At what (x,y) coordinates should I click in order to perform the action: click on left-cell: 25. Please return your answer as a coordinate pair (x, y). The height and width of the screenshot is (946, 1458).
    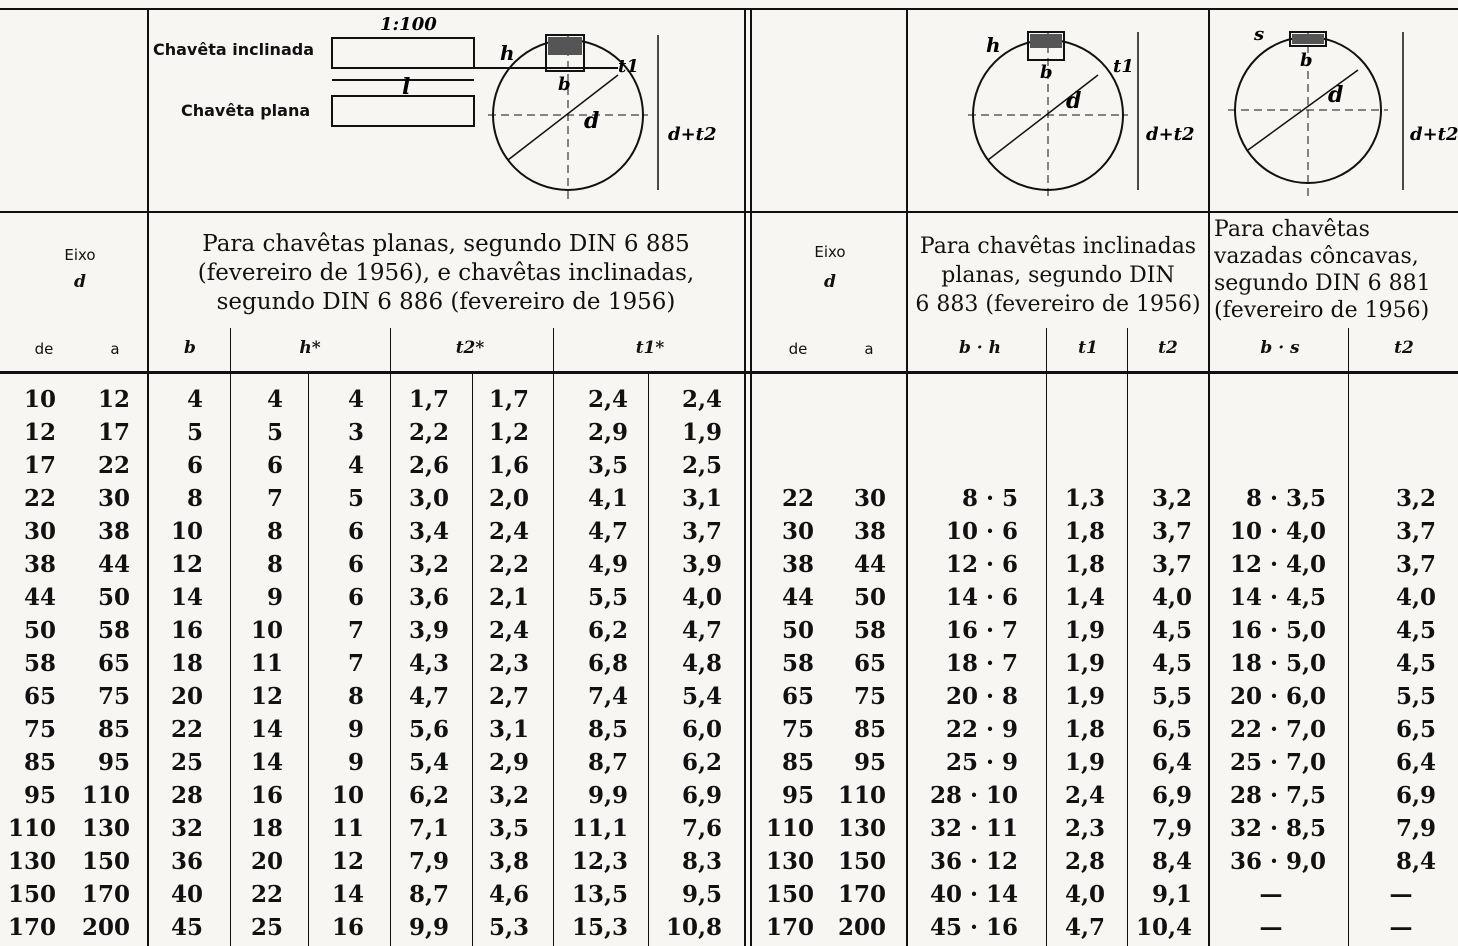
    Looking at the image, I should click on (266, 927).